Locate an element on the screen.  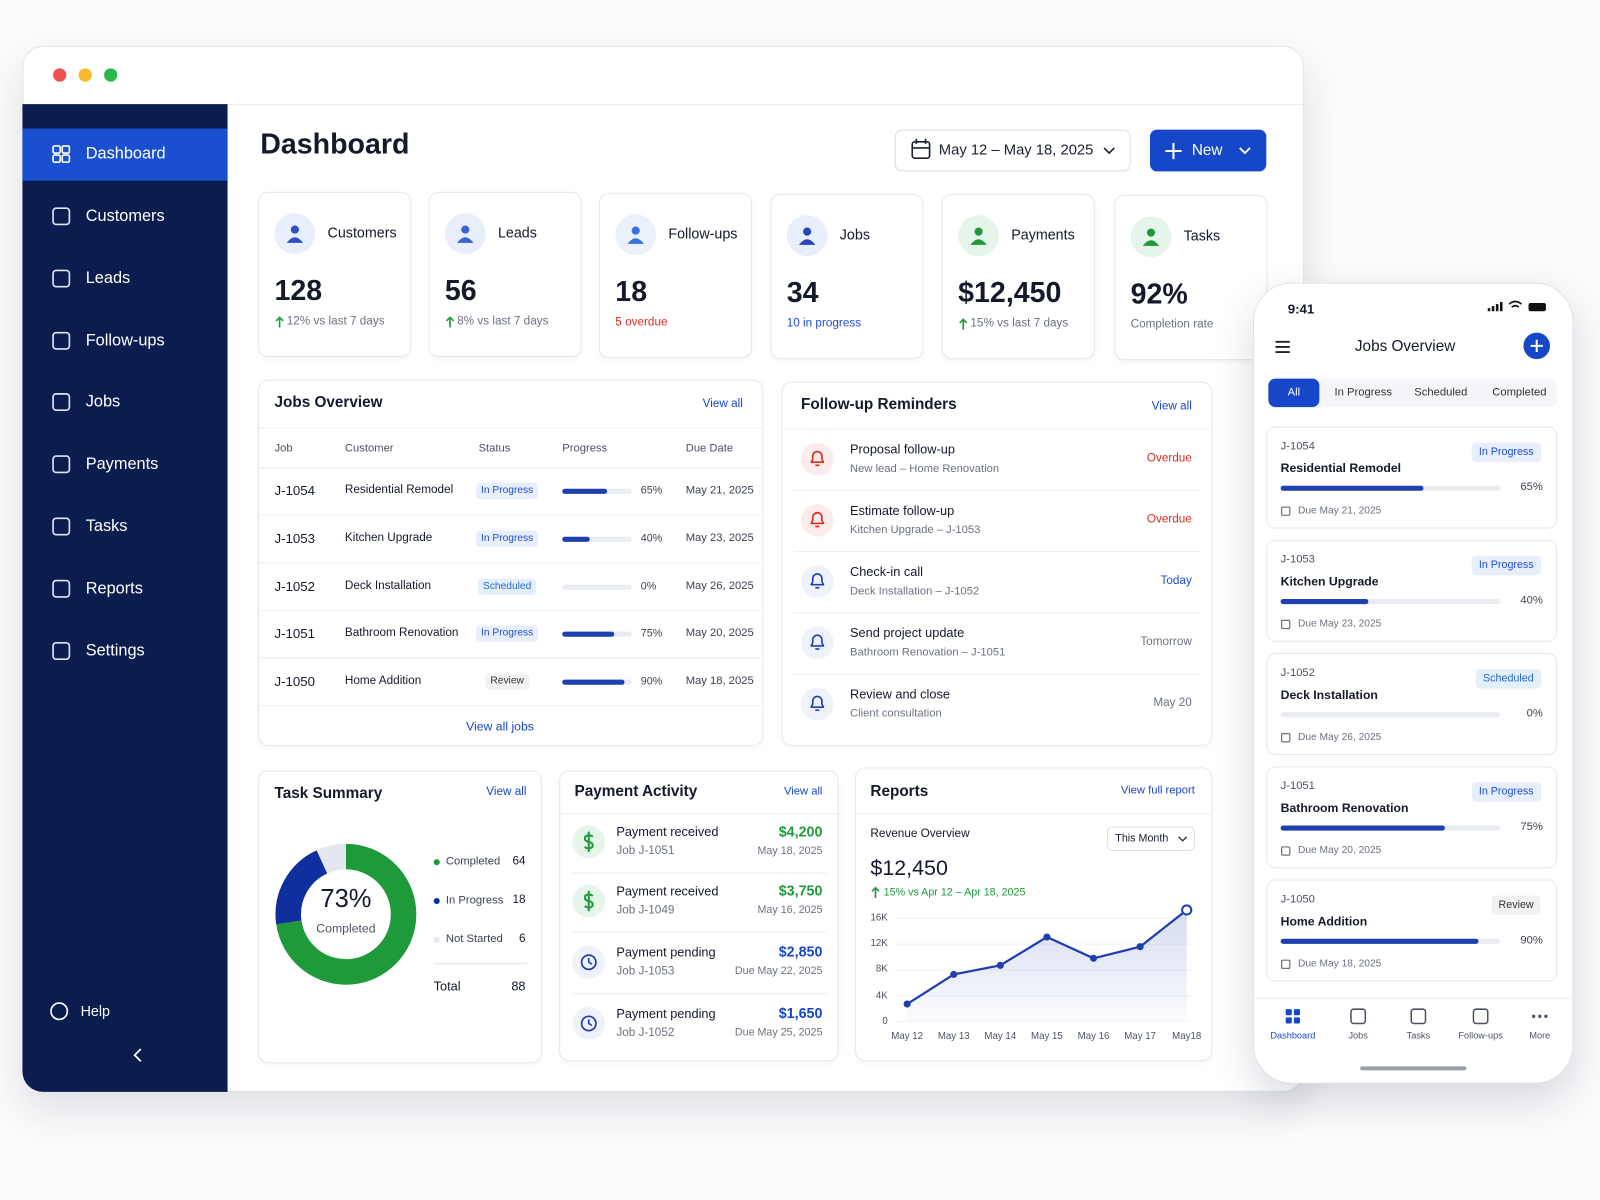
y-tick-label: 12K is located at coordinates (879, 944).